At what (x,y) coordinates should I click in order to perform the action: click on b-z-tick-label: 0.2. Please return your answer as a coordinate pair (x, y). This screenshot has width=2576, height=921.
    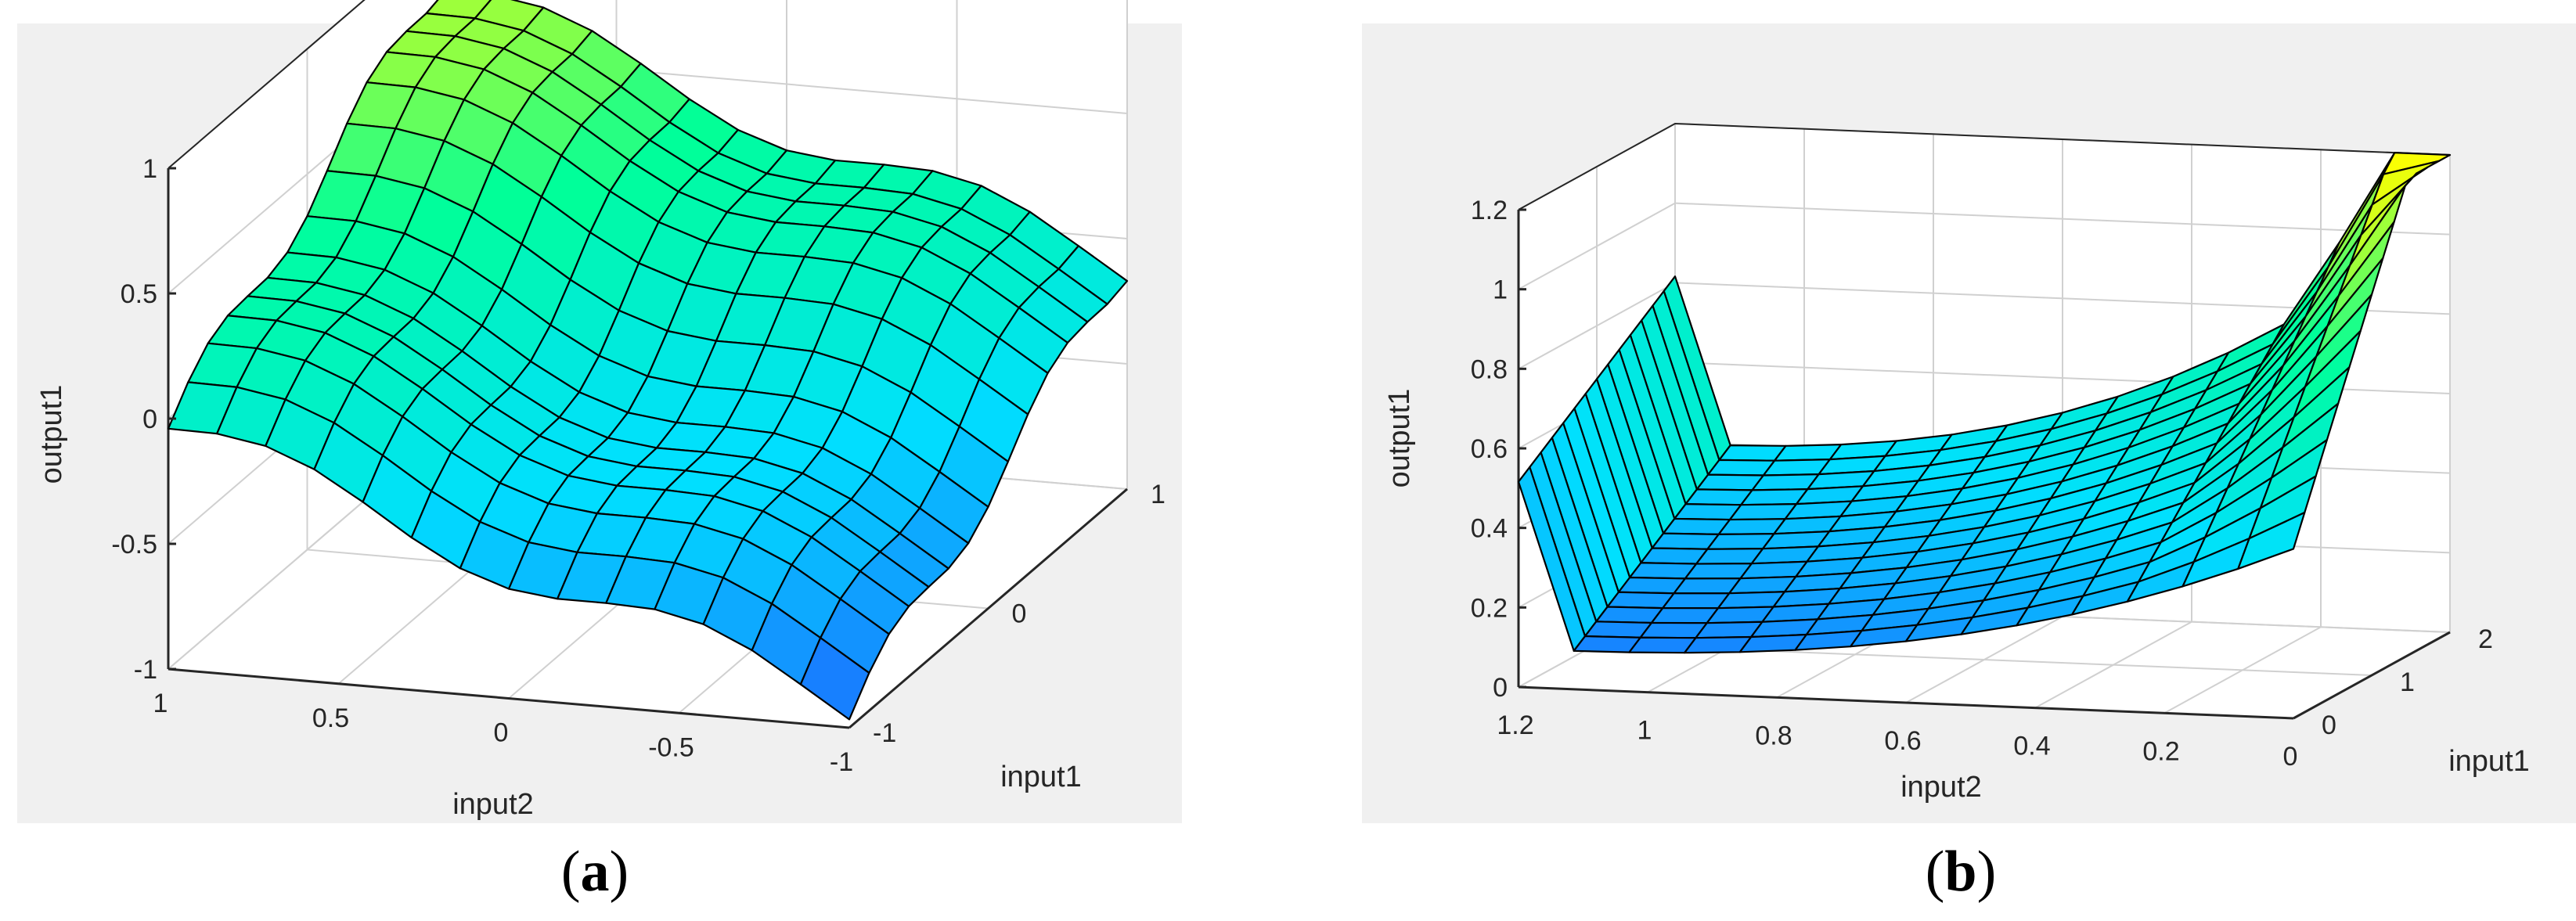
    Looking at the image, I should click on (1489, 608).